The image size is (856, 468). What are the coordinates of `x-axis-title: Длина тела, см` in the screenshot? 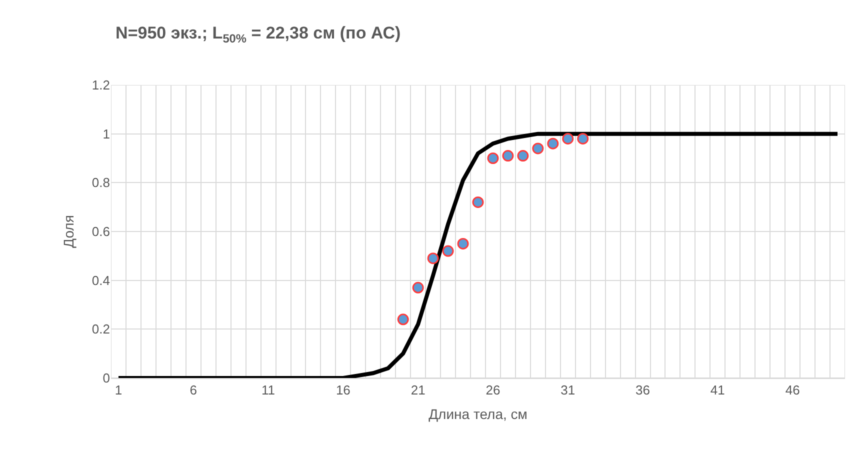 It's located at (478, 414).